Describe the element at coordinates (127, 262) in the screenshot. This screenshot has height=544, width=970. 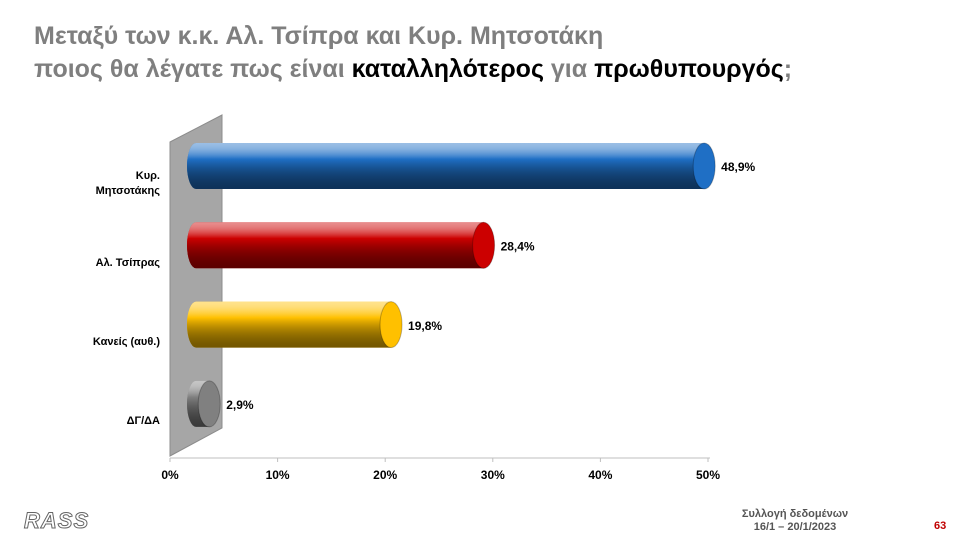
I see `category-label: Αλ. Τσίπρας` at that location.